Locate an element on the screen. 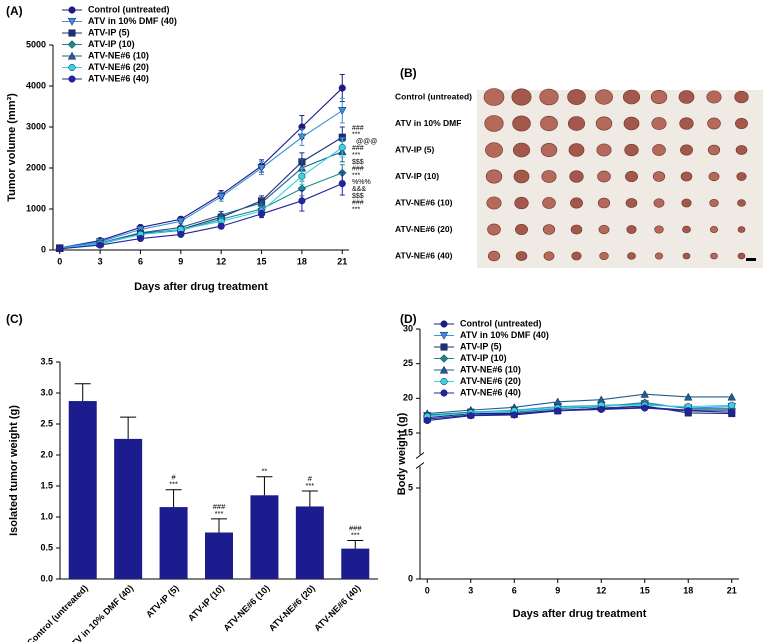 The height and width of the screenshot is (642, 763). y-tick-label: 2.0 is located at coordinates (46, 454).